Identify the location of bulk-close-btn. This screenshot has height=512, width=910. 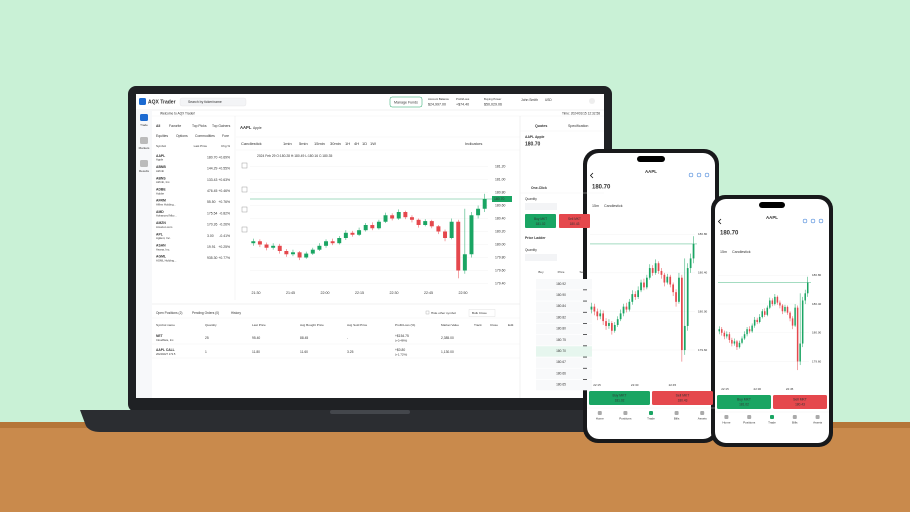
(482, 313).